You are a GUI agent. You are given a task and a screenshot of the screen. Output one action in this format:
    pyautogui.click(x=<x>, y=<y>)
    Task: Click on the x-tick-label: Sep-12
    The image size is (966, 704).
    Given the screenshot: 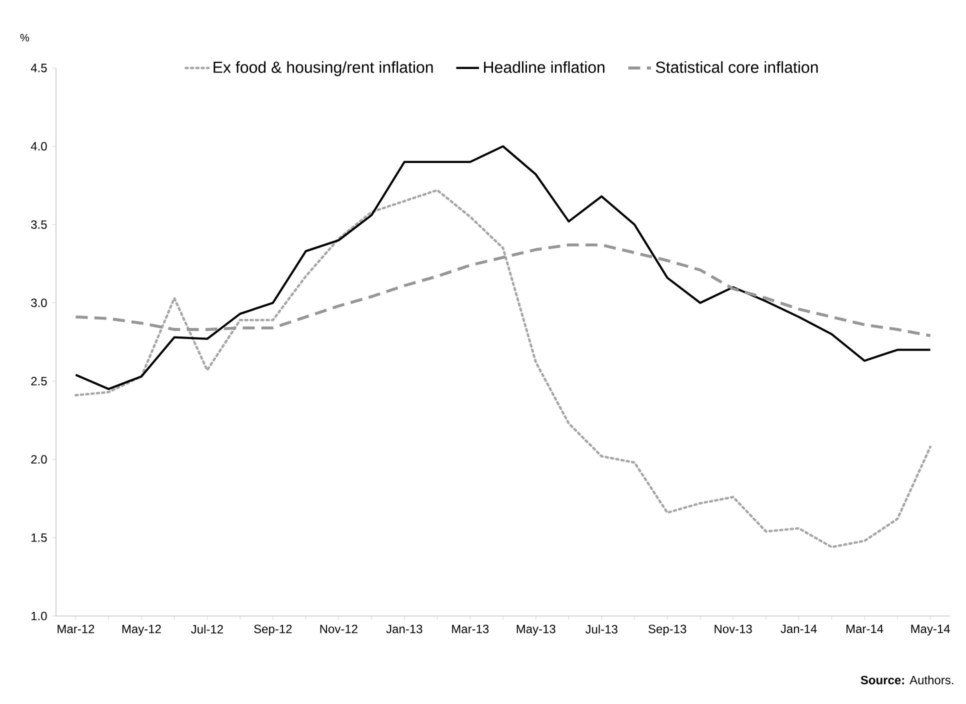 What is the action you would take?
    pyautogui.click(x=273, y=630)
    